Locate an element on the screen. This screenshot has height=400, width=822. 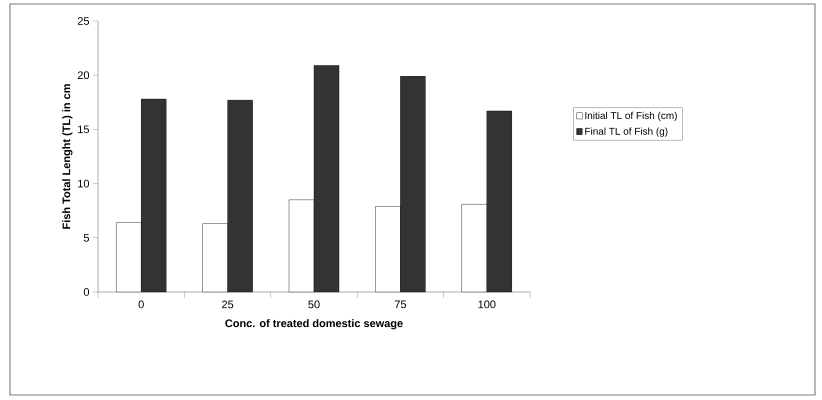
x-tick-label: 50 is located at coordinates (314, 304).